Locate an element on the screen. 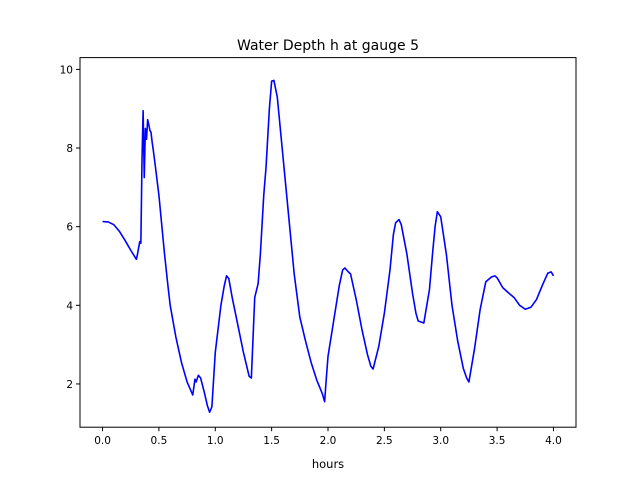  y-tick-label: 2 is located at coordinates (69, 385).